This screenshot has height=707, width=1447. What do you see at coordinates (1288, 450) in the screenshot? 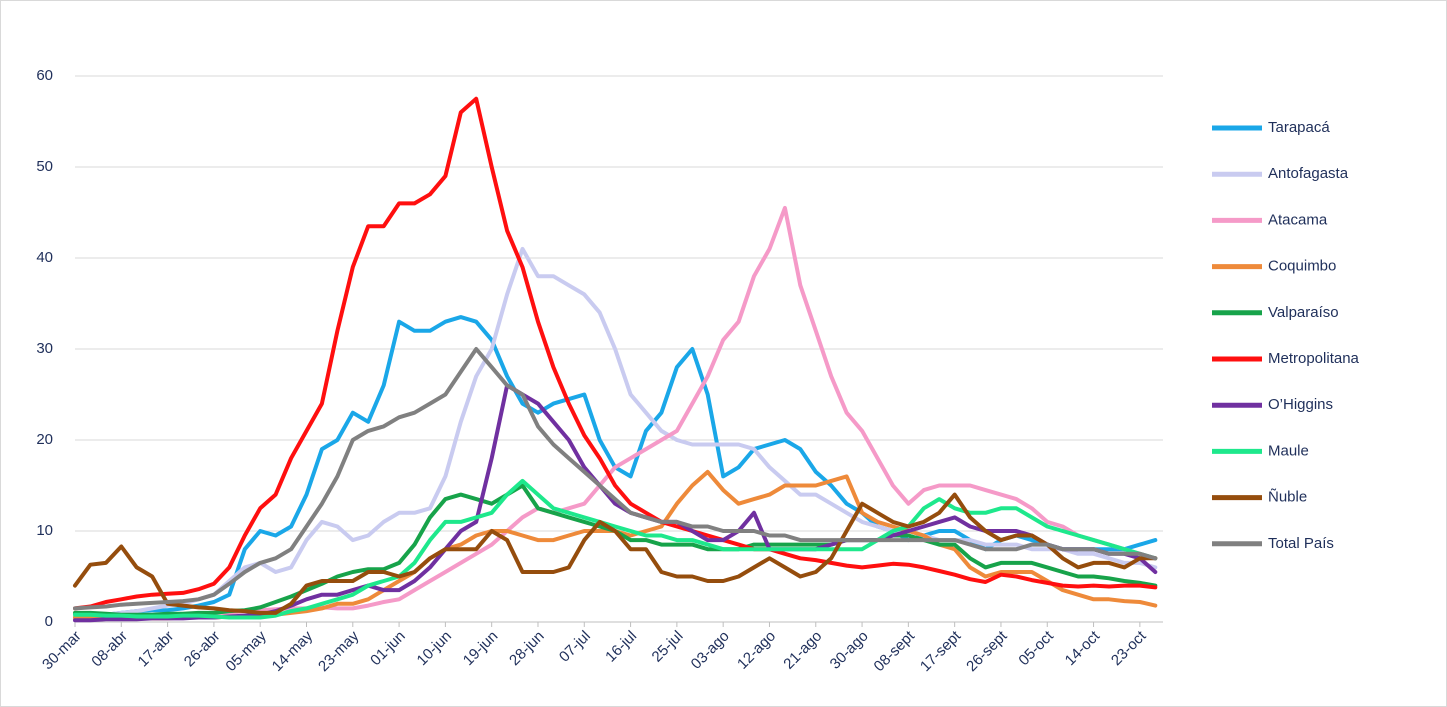
I see `legend-label: Maule` at bounding box center [1288, 450].